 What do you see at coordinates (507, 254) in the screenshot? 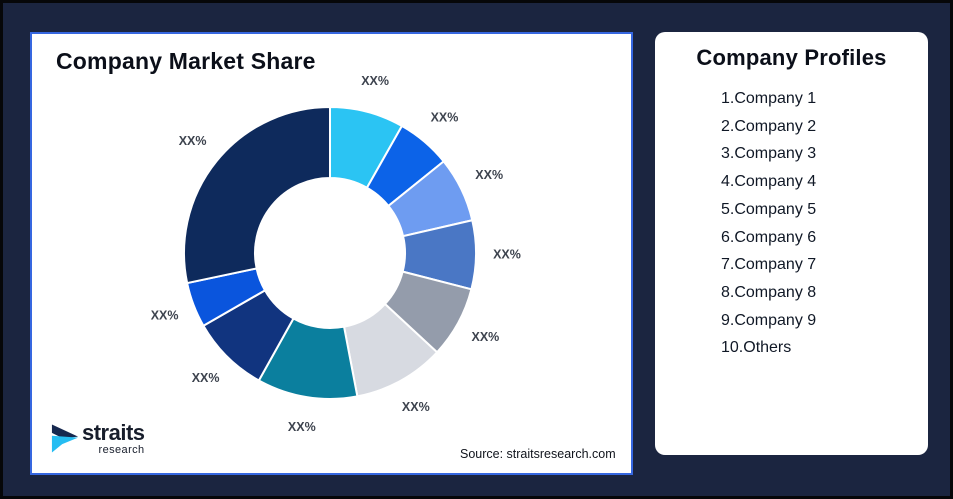
I see `donut-slice-label-4: XX%` at bounding box center [507, 254].